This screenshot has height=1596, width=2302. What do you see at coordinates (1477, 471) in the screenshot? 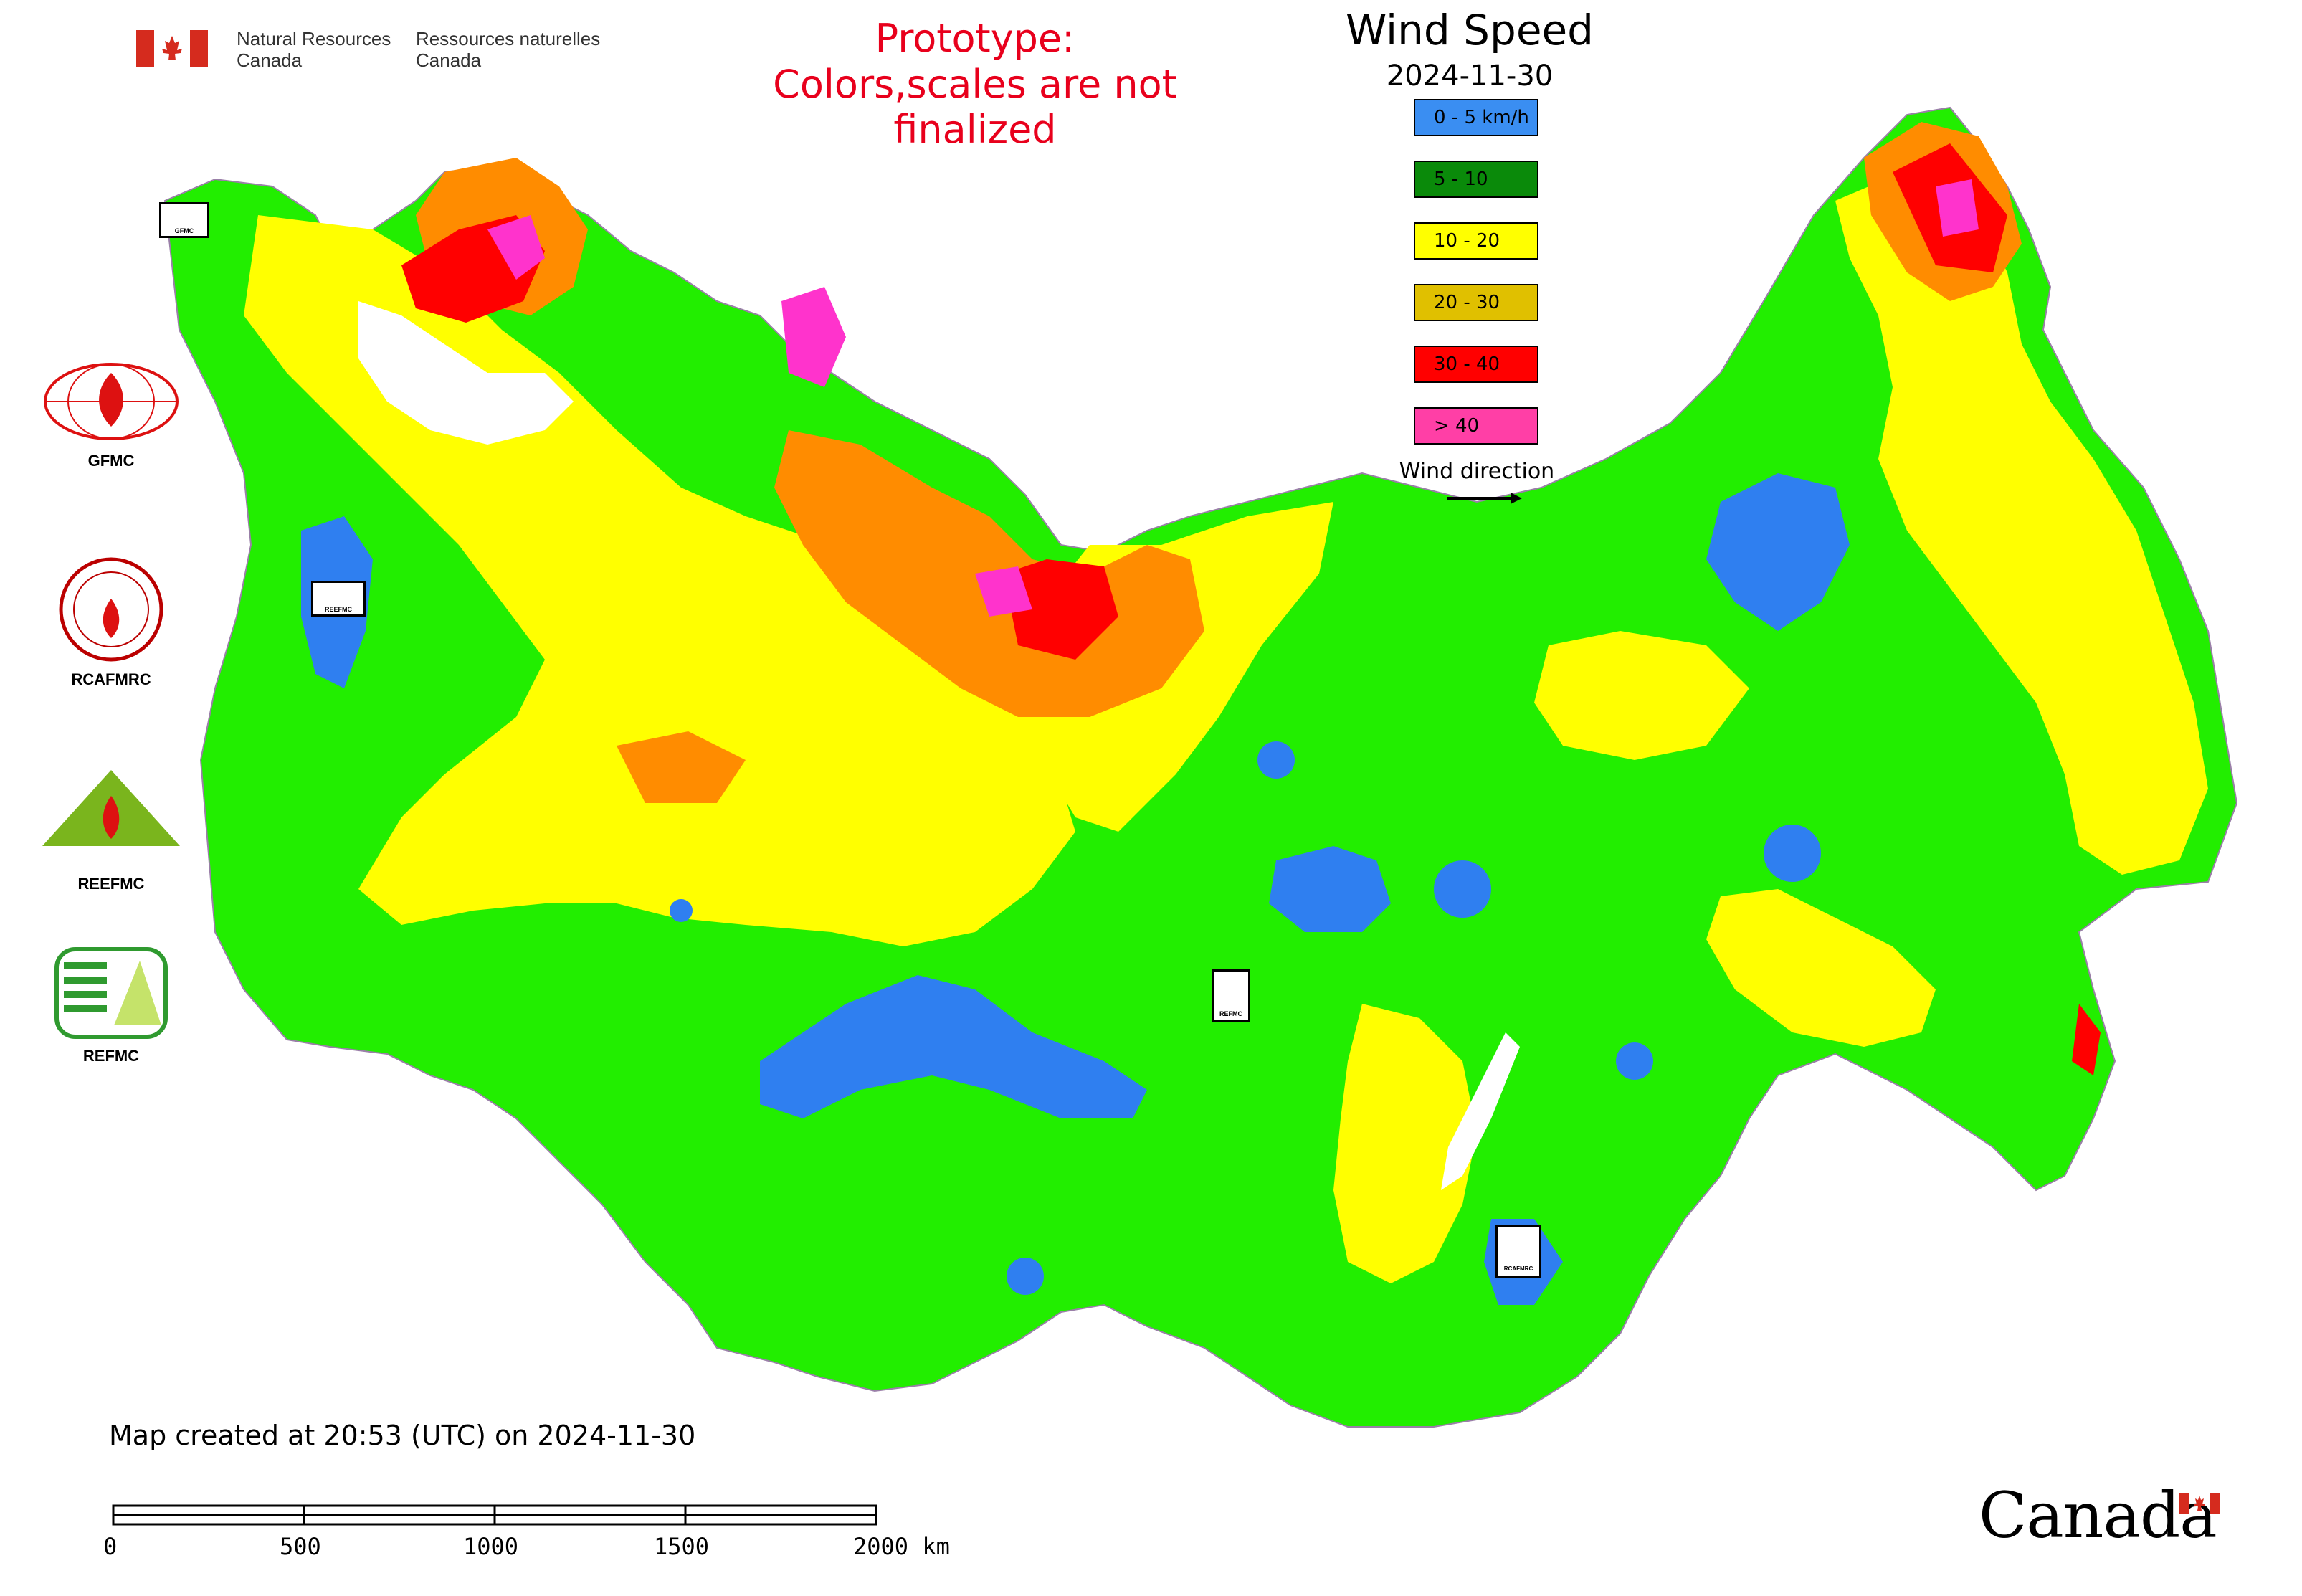
I see `wind-direction-label: Wind direction` at bounding box center [1477, 471].